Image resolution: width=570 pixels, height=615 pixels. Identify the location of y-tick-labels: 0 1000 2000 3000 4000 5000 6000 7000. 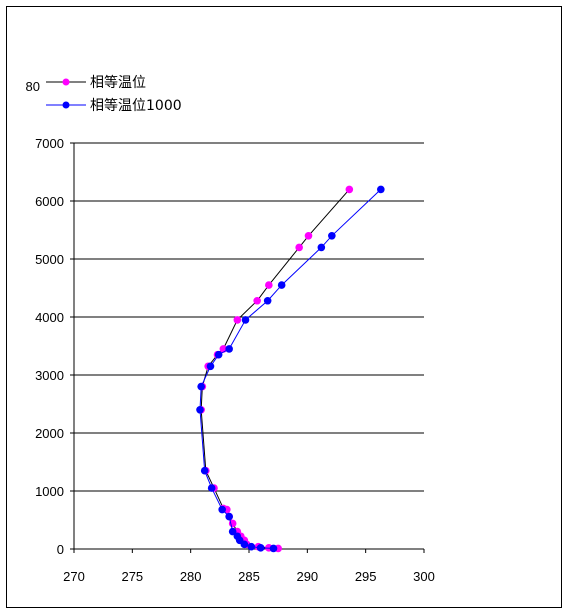
(49, 346).